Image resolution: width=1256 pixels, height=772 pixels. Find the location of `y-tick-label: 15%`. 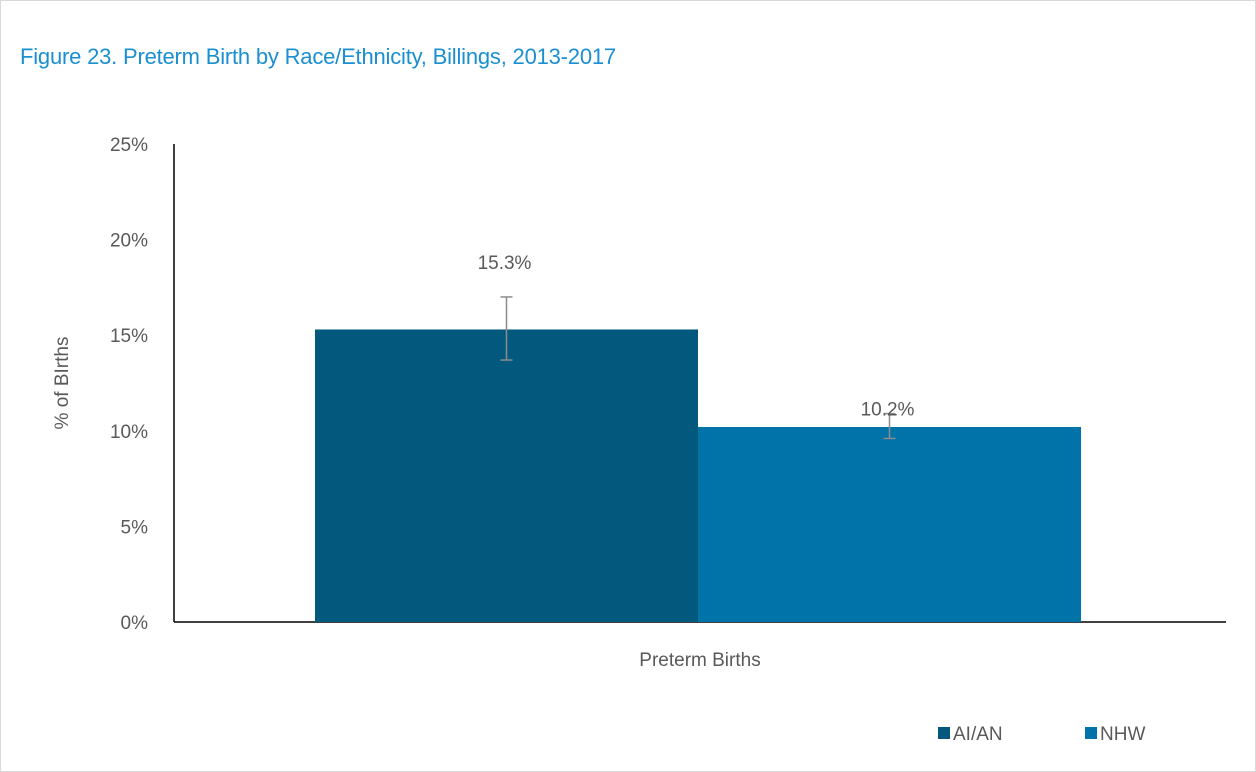

y-tick-label: 15% is located at coordinates (129, 336).